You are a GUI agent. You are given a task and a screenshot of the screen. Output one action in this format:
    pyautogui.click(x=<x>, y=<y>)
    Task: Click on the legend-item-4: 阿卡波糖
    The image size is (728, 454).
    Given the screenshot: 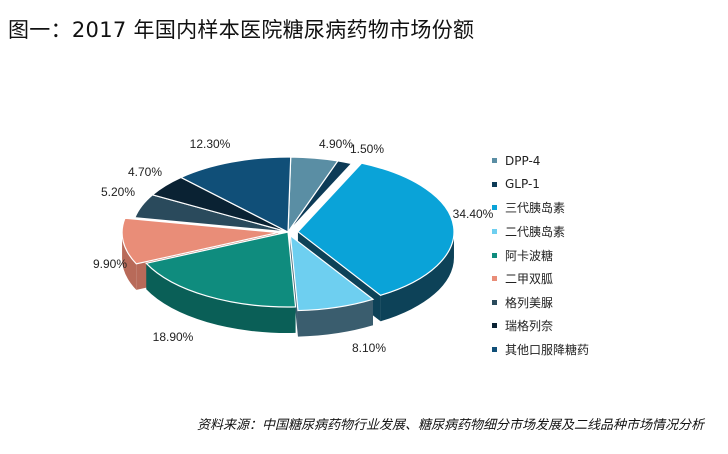 What is the action you would take?
    pyautogui.click(x=567, y=255)
    